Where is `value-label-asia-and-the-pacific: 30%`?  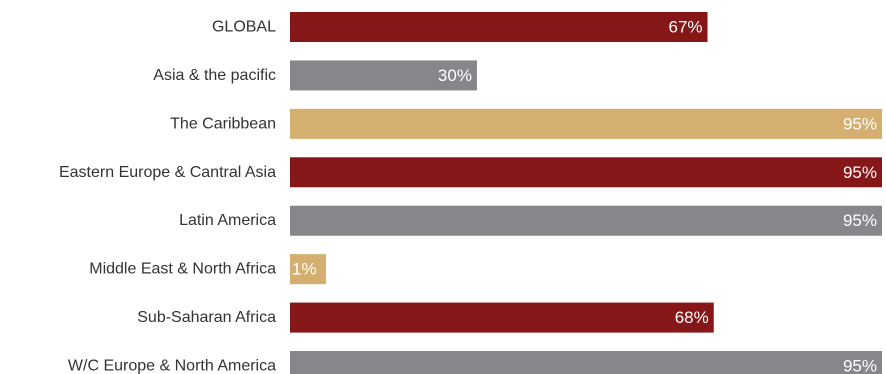
value-label-asia-and-the-pacific: 30% is located at coordinates (455, 75).